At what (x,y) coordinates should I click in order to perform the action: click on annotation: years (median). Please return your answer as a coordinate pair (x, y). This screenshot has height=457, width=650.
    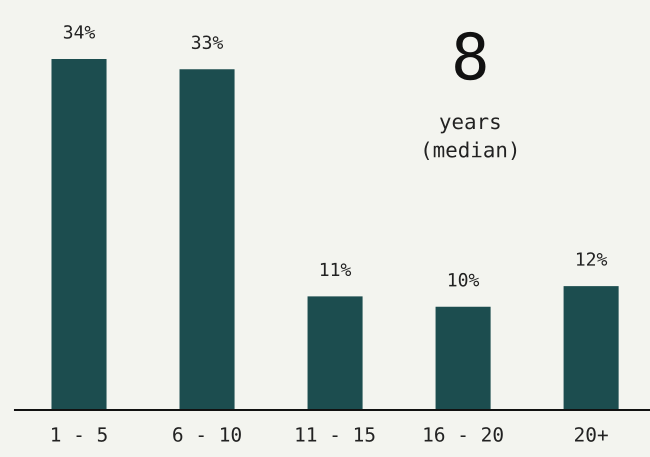
    Looking at the image, I should click on (470, 138).